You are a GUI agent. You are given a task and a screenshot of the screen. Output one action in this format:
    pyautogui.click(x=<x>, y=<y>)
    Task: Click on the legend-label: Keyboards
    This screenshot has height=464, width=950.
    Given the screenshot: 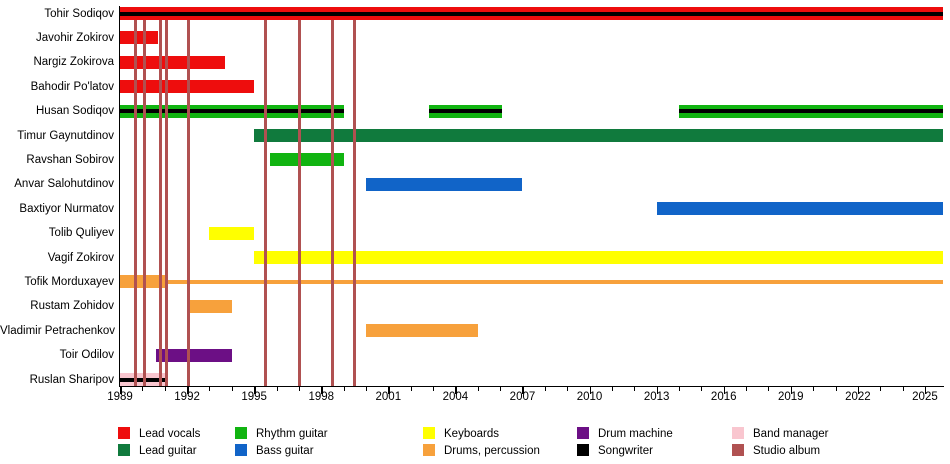 What is the action you would take?
    pyautogui.click(x=471, y=434)
    